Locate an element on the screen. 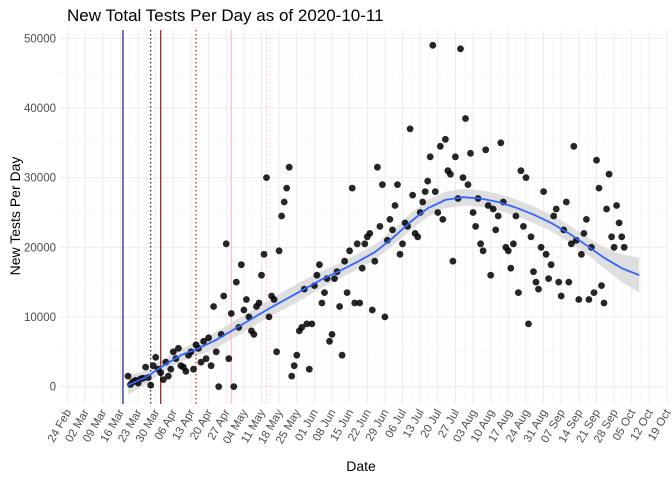 The height and width of the screenshot is (480, 672). y-tick-label: 0 is located at coordinates (53, 388).